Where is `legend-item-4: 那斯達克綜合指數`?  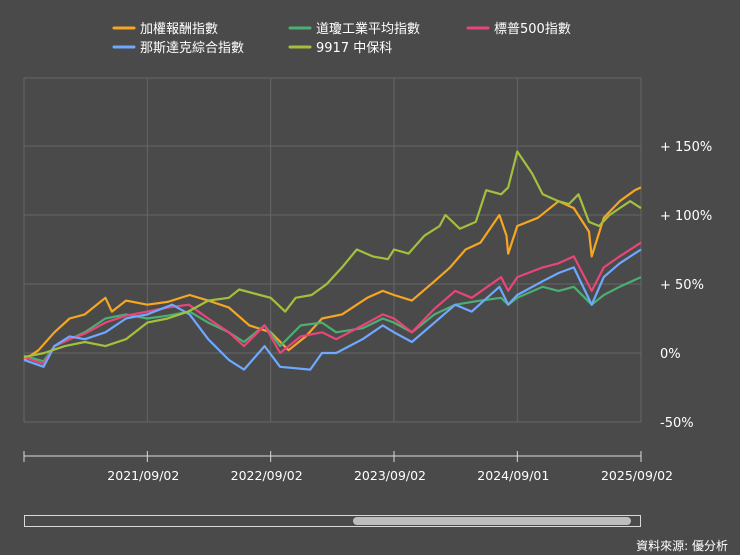
legend-item-4: 那斯達克綜合指數 is located at coordinates (178, 48).